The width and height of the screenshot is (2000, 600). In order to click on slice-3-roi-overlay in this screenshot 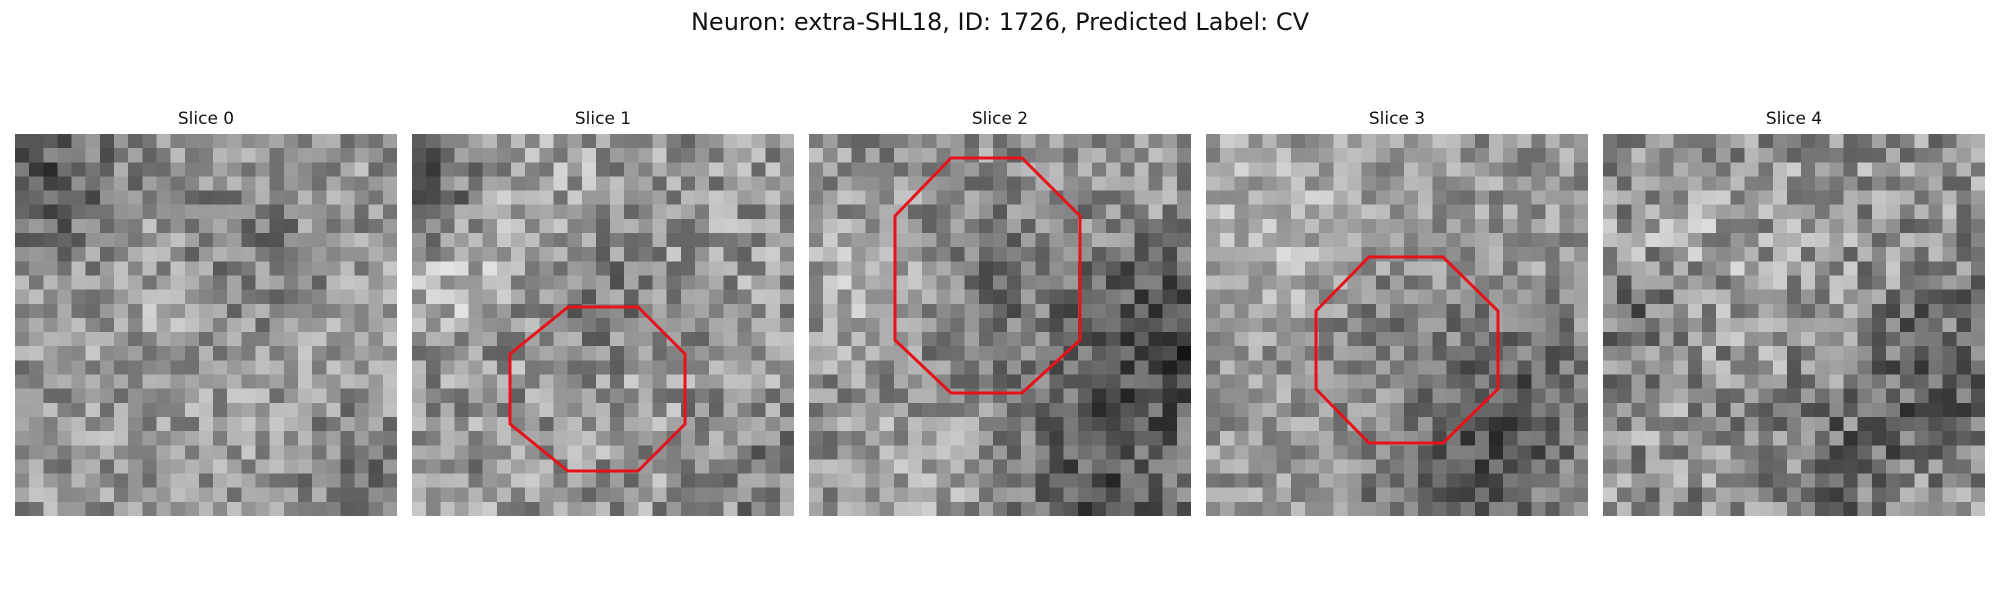, I will do `click(1407, 350)`.